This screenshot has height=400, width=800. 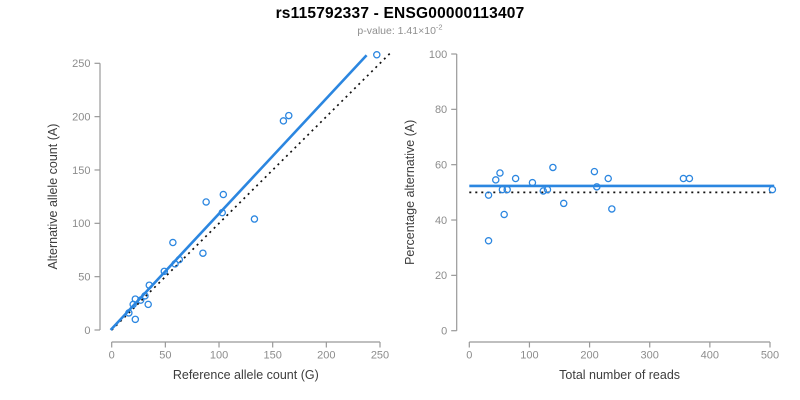 I want to click on pvalue-label: p-value:, so click(x=377, y=31).